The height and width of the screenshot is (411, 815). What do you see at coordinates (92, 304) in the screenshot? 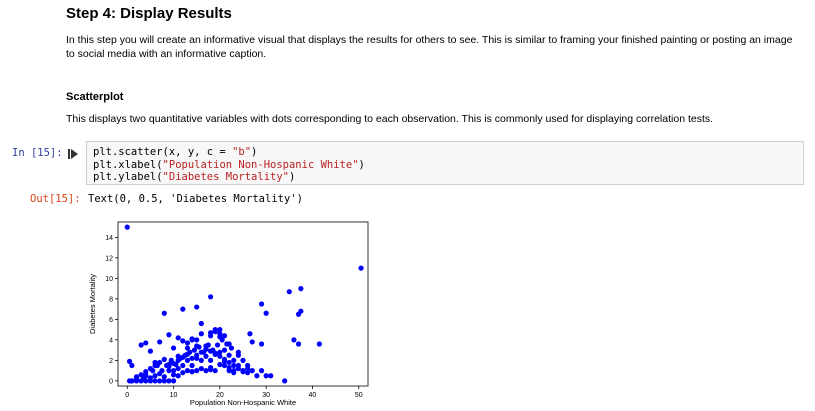
I see `y-axis-label: Diabetes Mortality` at bounding box center [92, 304].